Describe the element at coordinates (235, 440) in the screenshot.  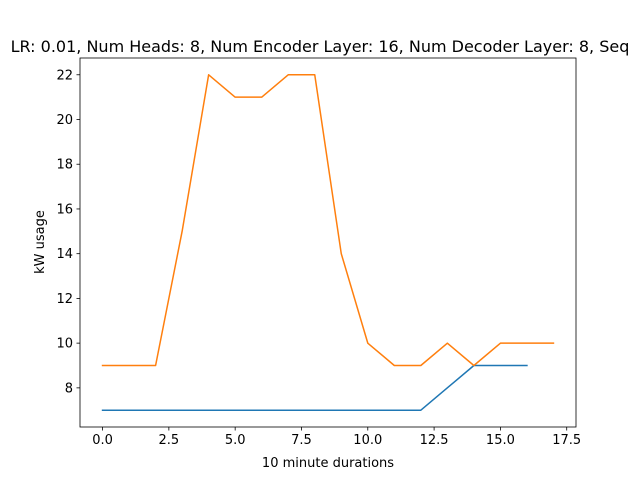
I see `x-tick-label: 5.0` at that location.